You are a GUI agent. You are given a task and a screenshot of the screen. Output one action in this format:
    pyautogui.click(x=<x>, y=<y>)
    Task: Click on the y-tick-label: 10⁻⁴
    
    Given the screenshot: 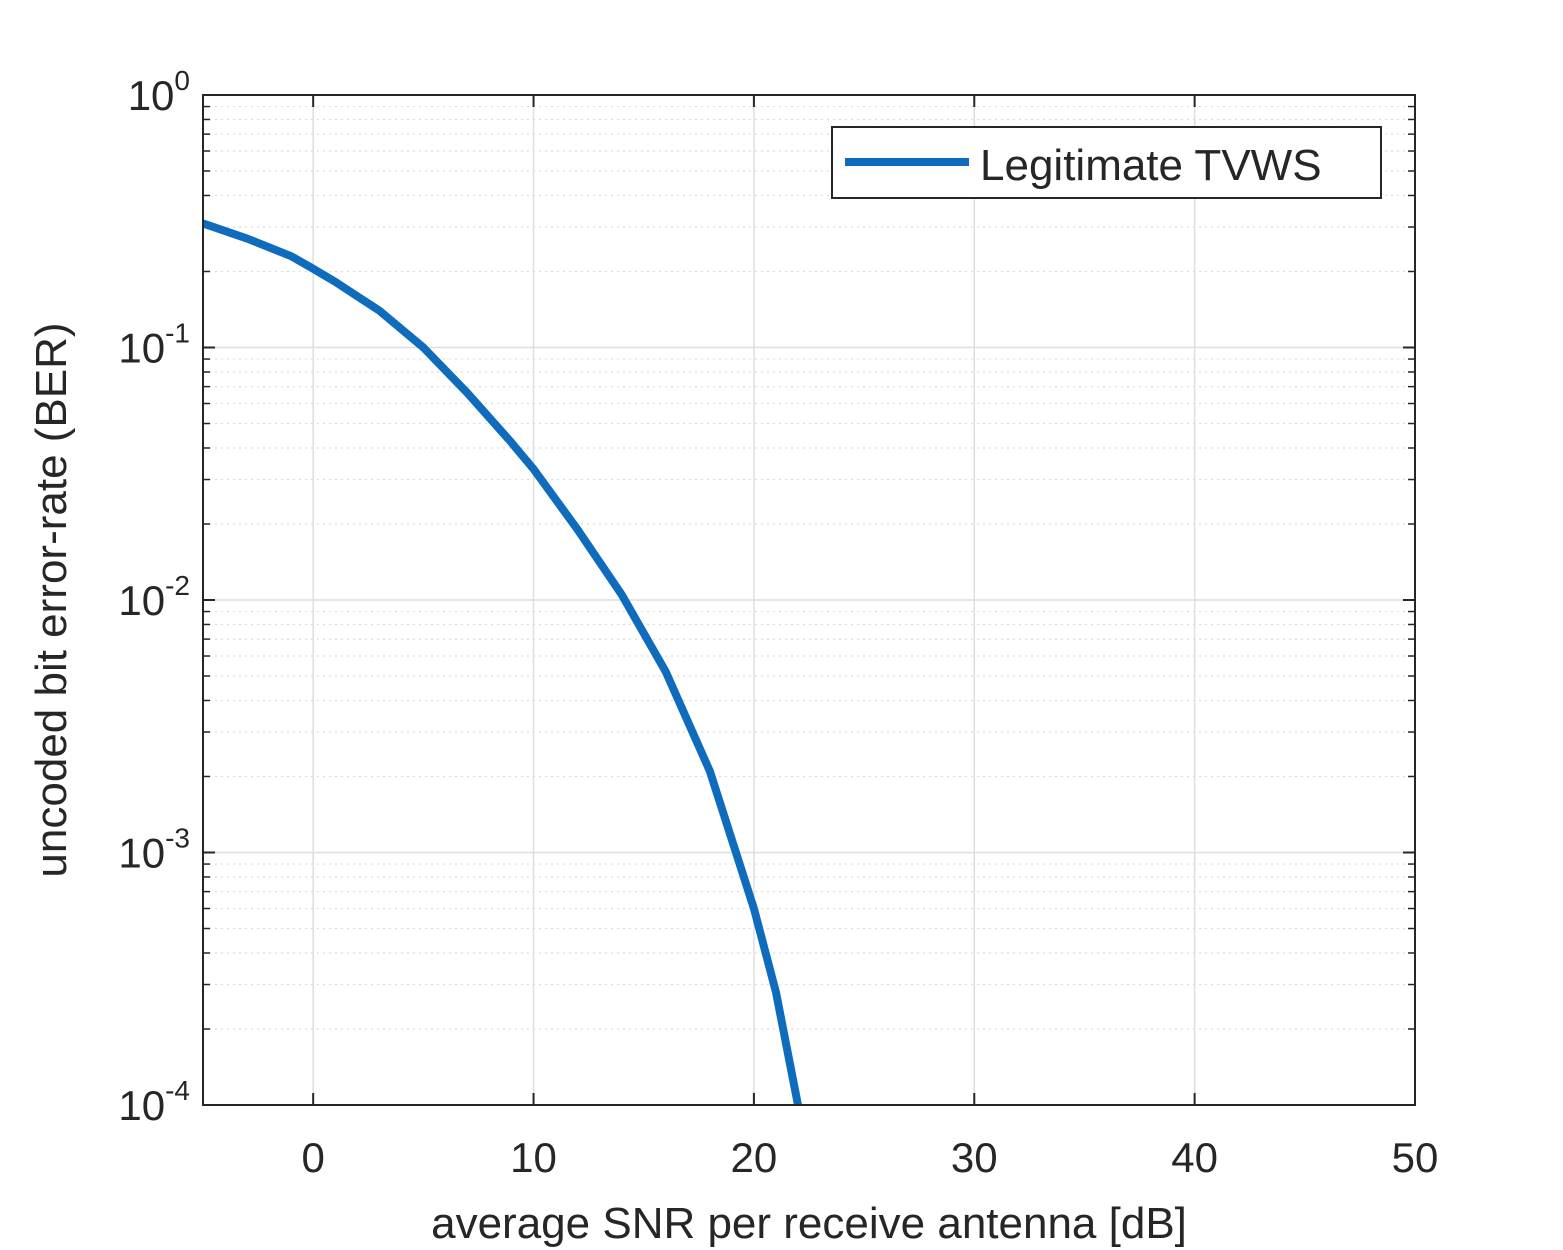 What is the action you would take?
    pyautogui.click(x=154, y=1102)
    